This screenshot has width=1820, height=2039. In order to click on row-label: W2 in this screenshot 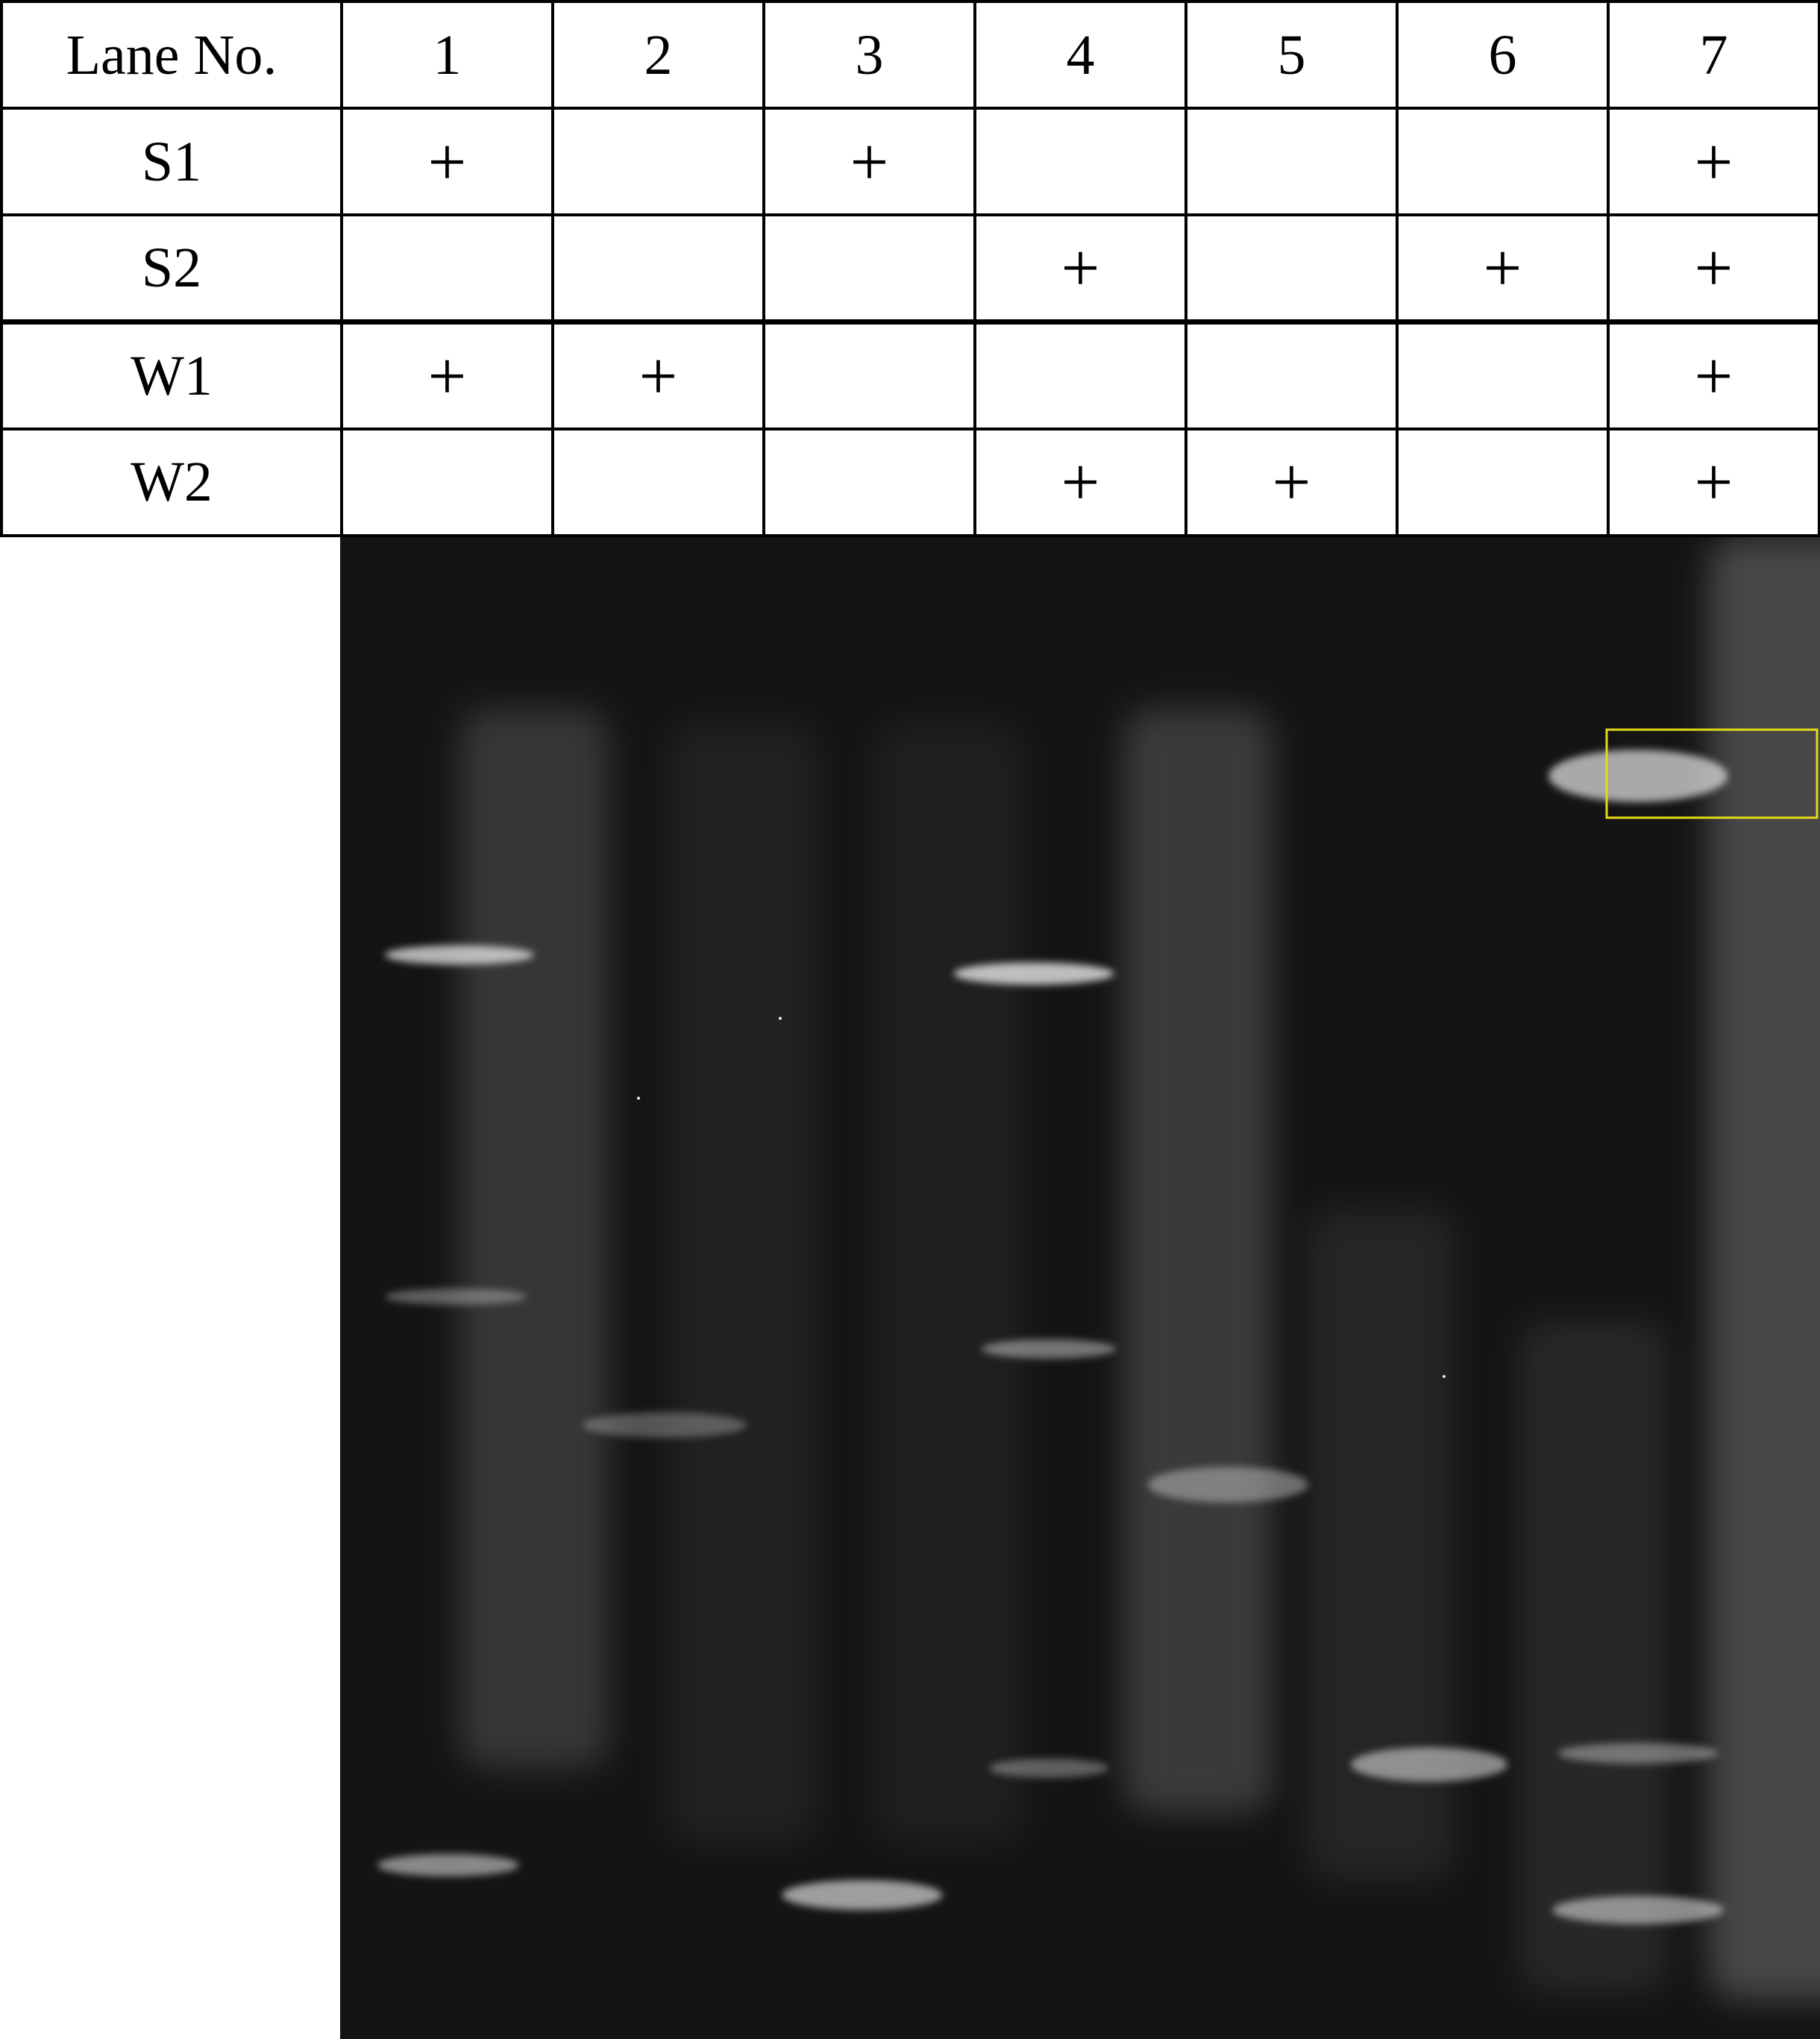, I will do `click(171, 483)`.